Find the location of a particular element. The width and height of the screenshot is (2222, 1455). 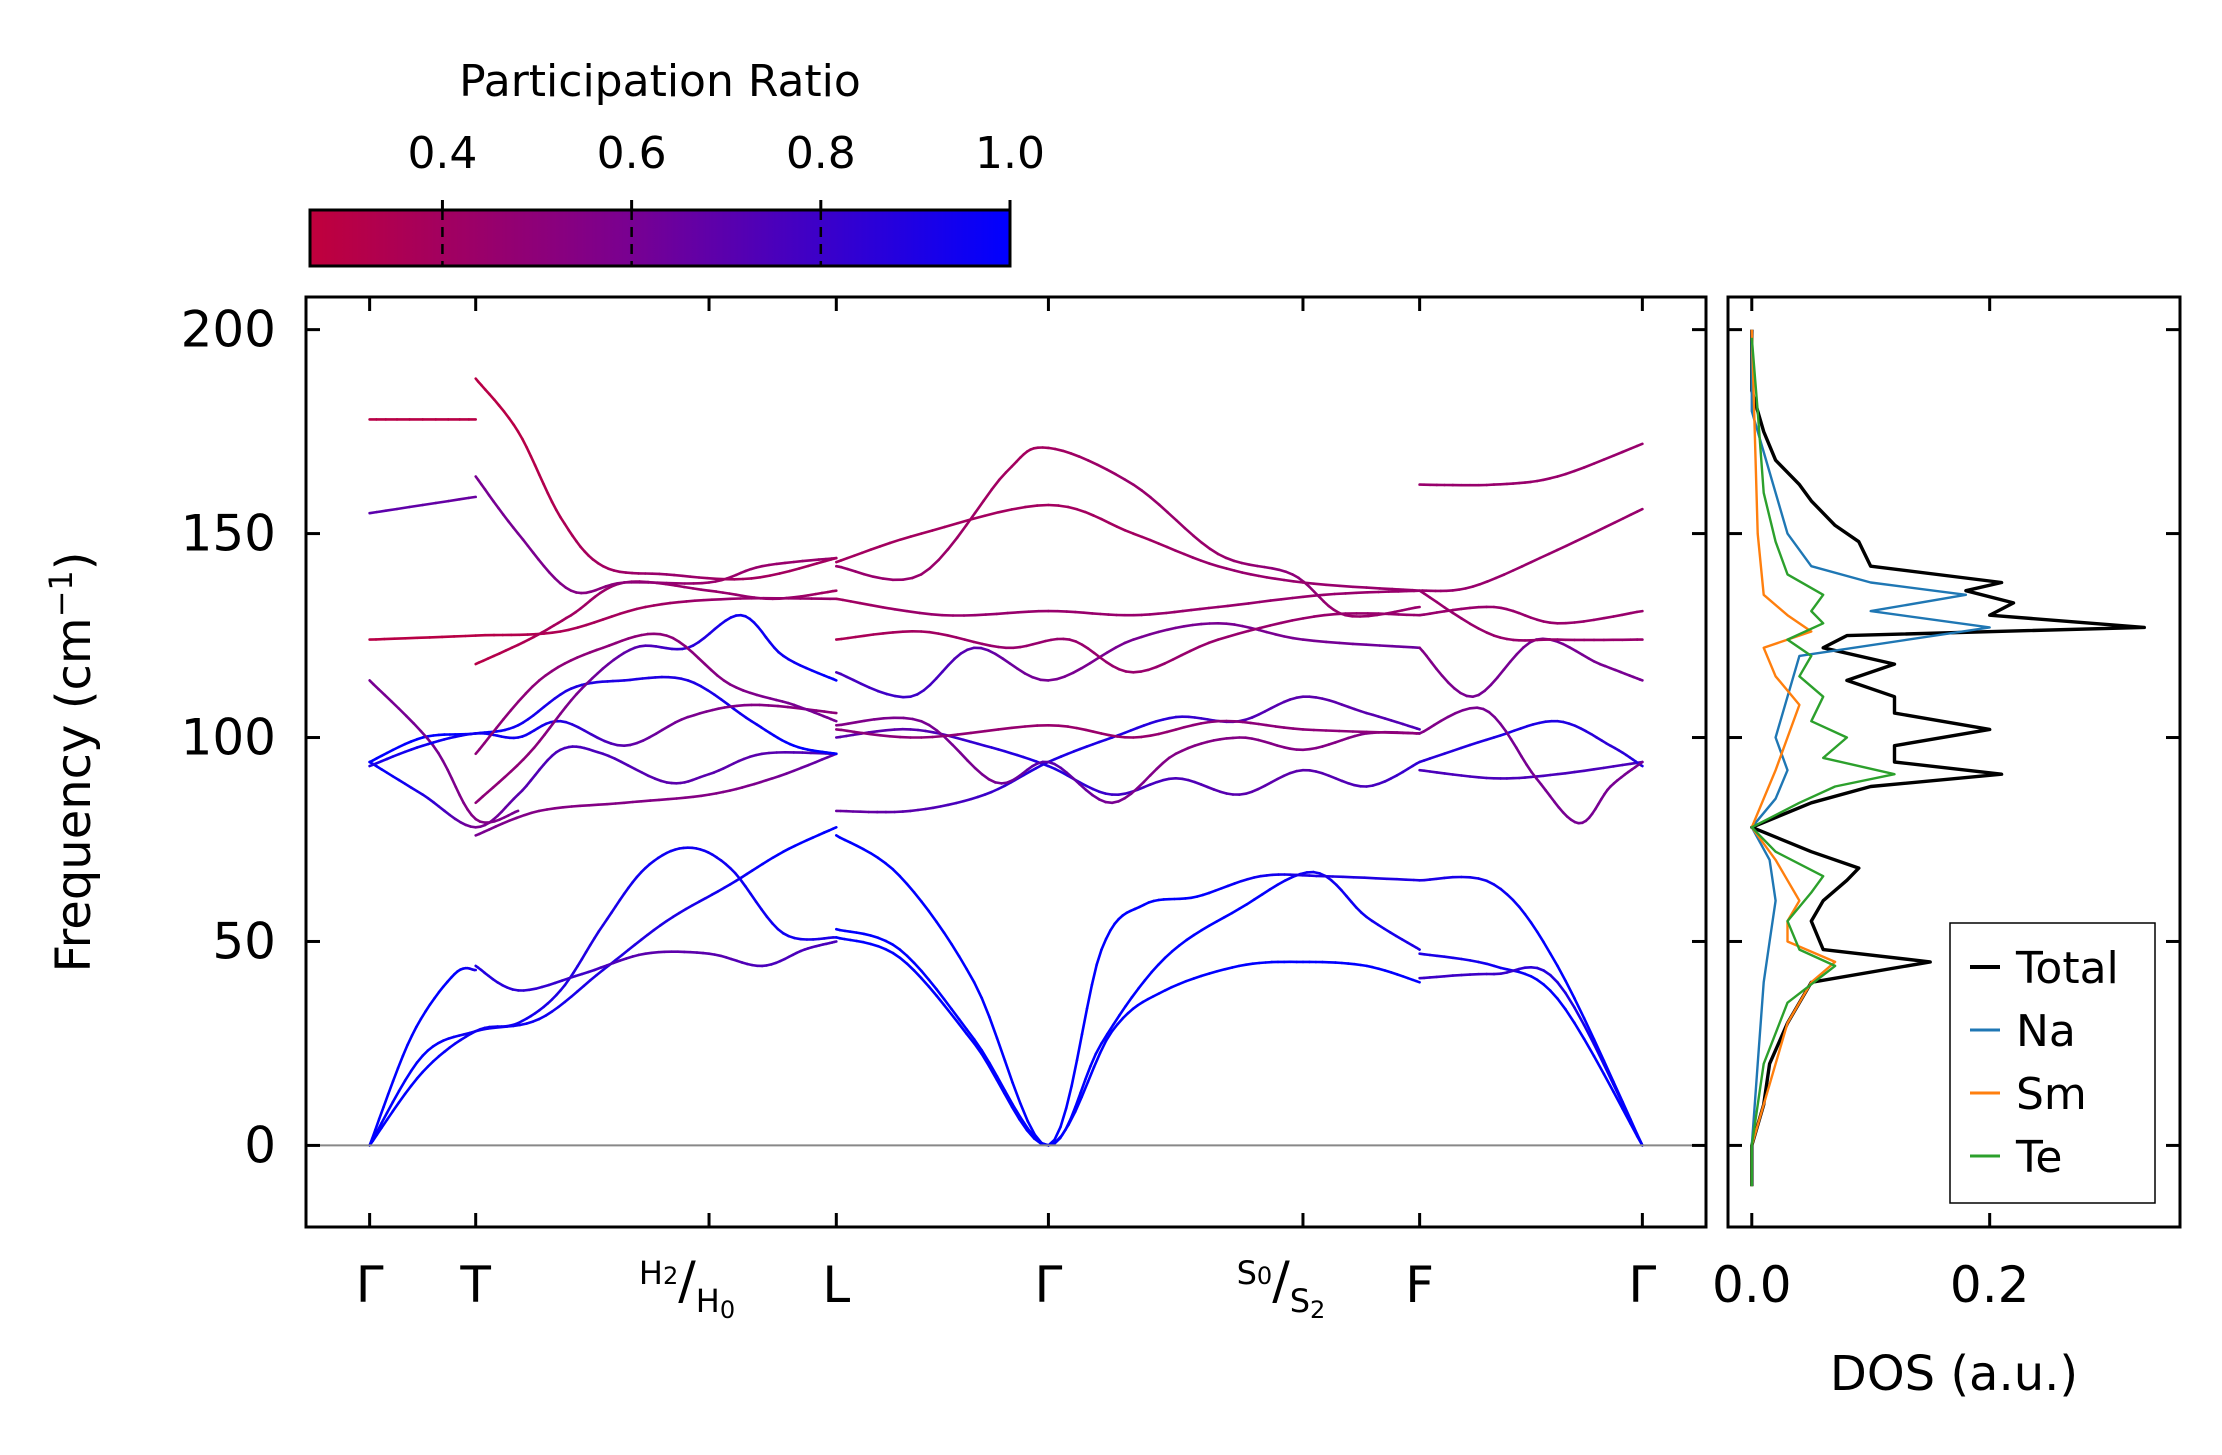

svg-text: Sm is located at coordinates (2051, 1094).